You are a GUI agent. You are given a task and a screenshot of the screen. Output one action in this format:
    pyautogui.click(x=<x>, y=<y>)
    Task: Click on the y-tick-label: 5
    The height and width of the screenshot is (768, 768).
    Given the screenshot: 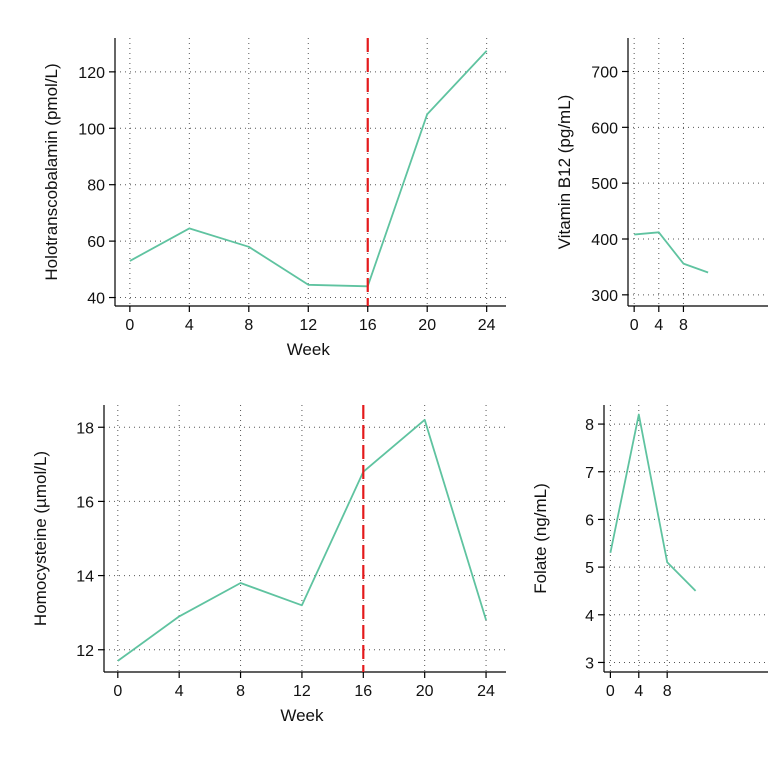 What is the action you would take?
    pyautogui.click(x=589, y=568)
    